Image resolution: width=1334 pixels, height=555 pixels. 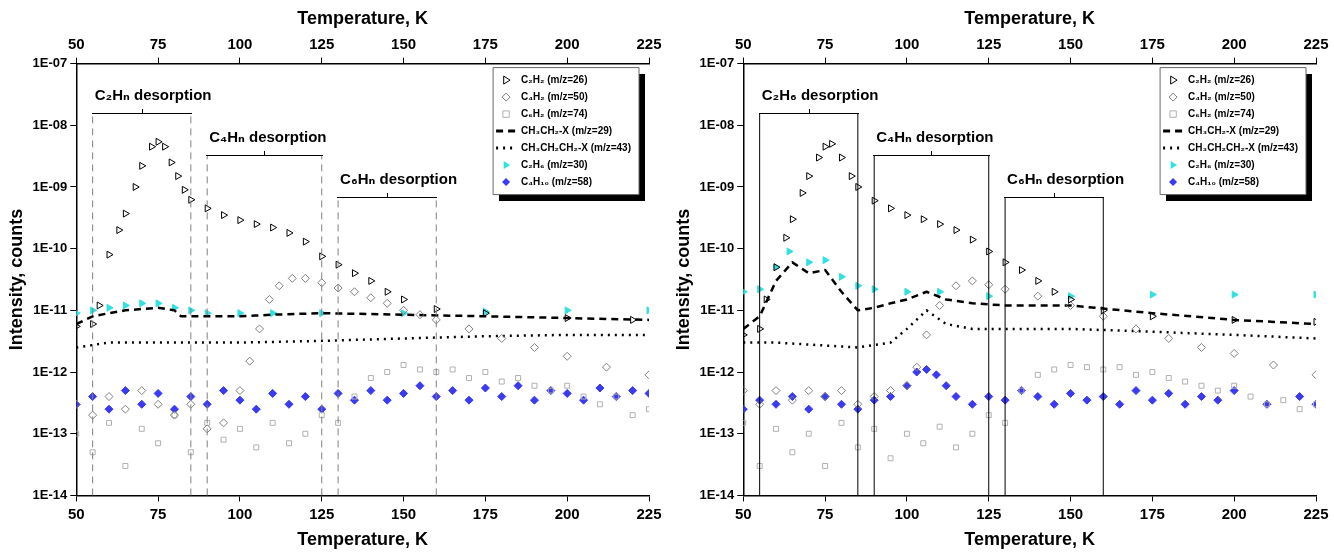 What do you see at coordinates (153, 95) in the screenshot?
I see `annotation: C₂Hₙ desorption` at bounding box center [153, 95].